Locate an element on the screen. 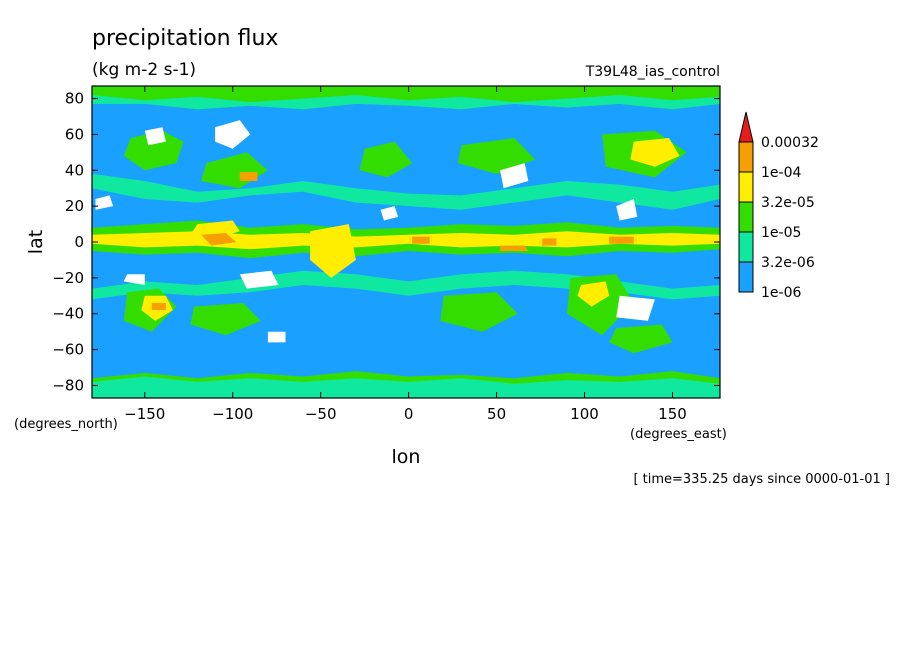 This screenshot has width=904, height=658. x-tick-label: 50 is located at coordinates (496, 414).